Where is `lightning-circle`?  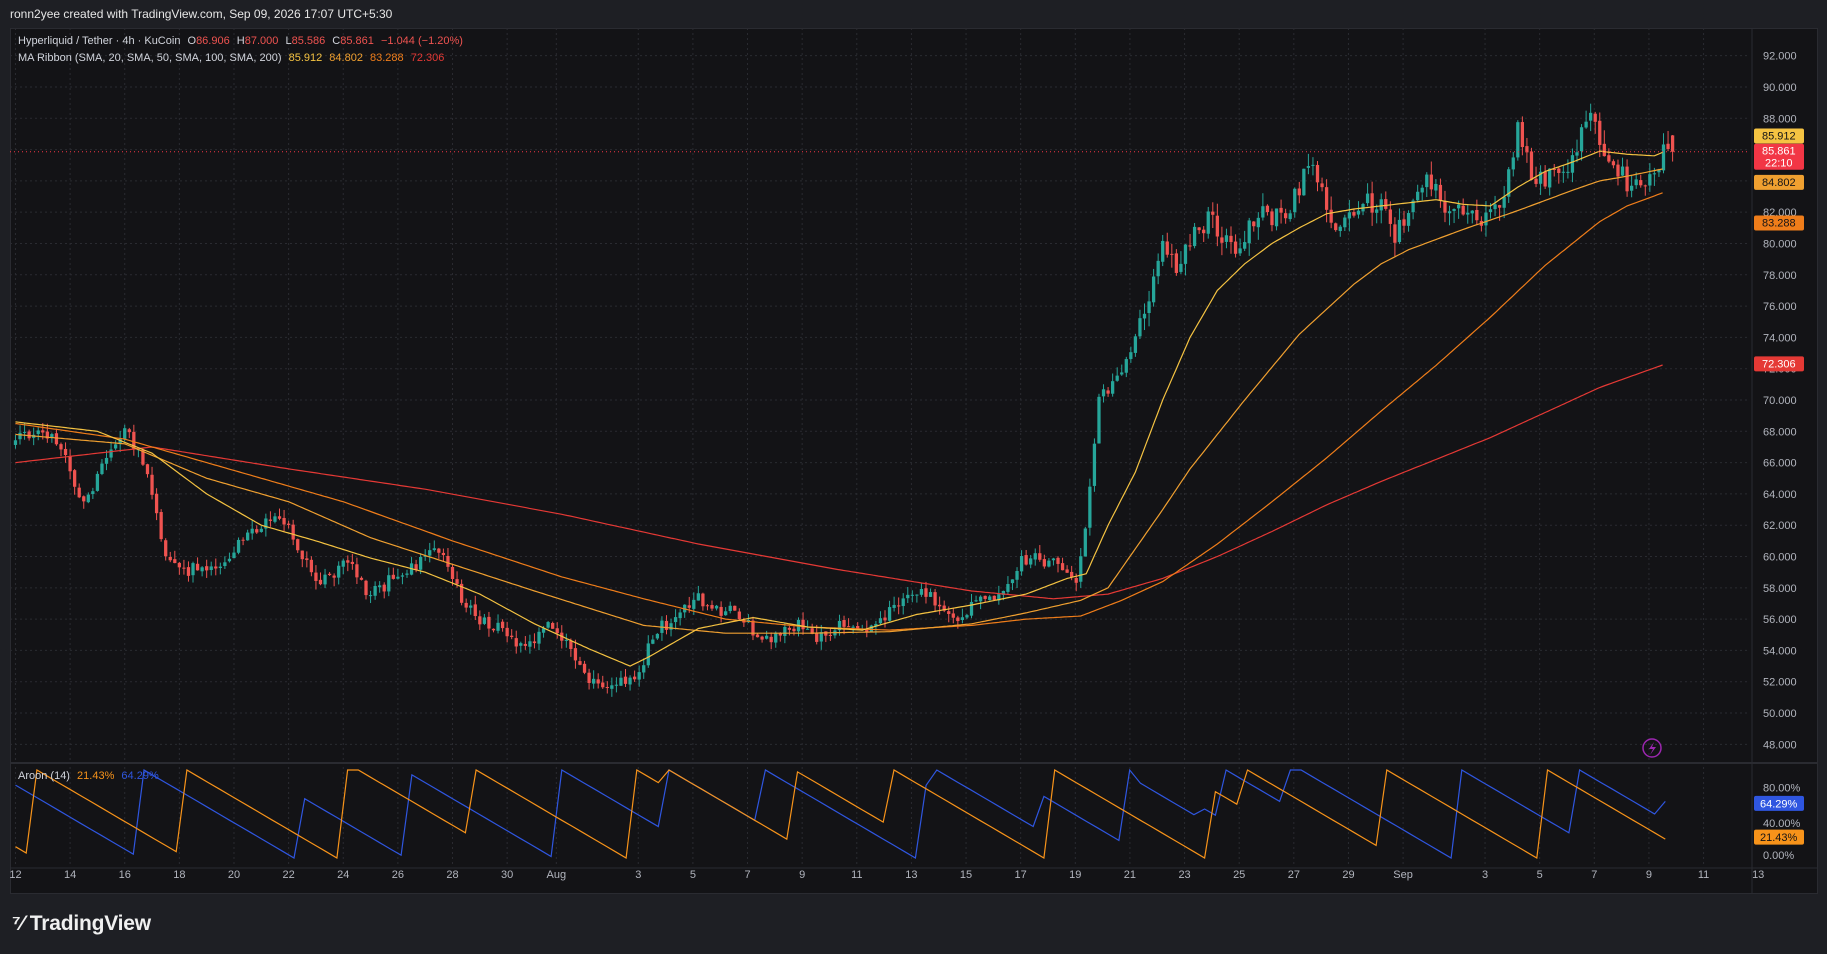 lightning-circle is located at coordinates (1652, 748).